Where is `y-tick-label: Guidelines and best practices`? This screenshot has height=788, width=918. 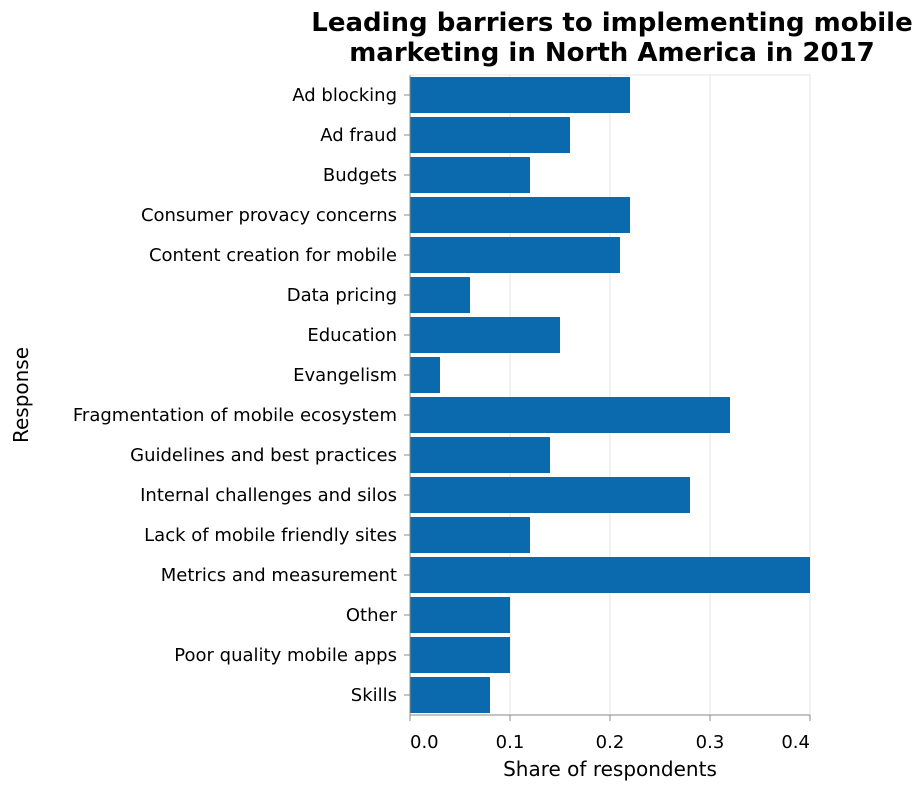 y-tick-label: Guidelines and best practices is located at coordinates (263, 455).